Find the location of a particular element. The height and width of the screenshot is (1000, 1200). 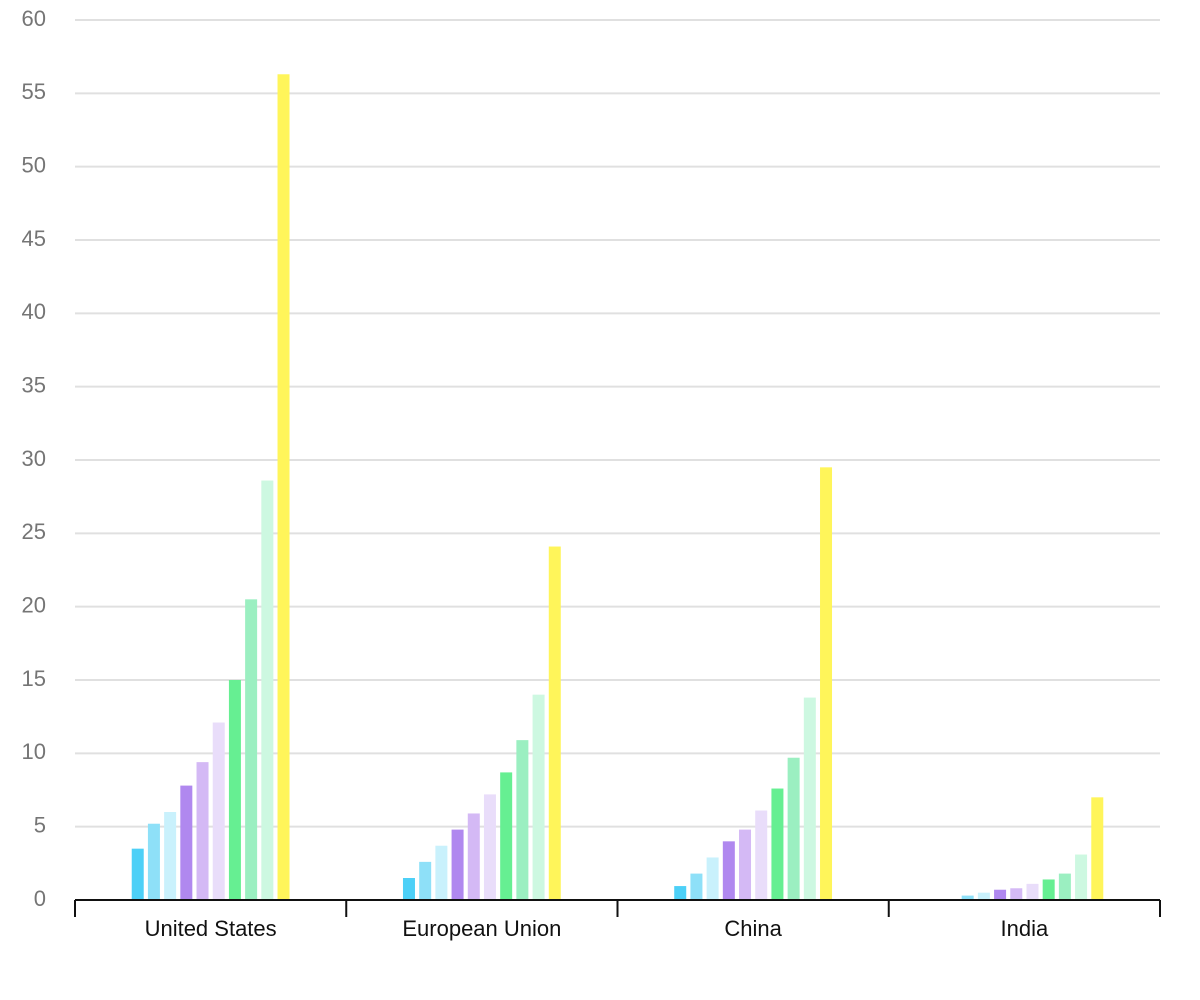

y-tick-label: 20 is located at coordinates (34, 604).